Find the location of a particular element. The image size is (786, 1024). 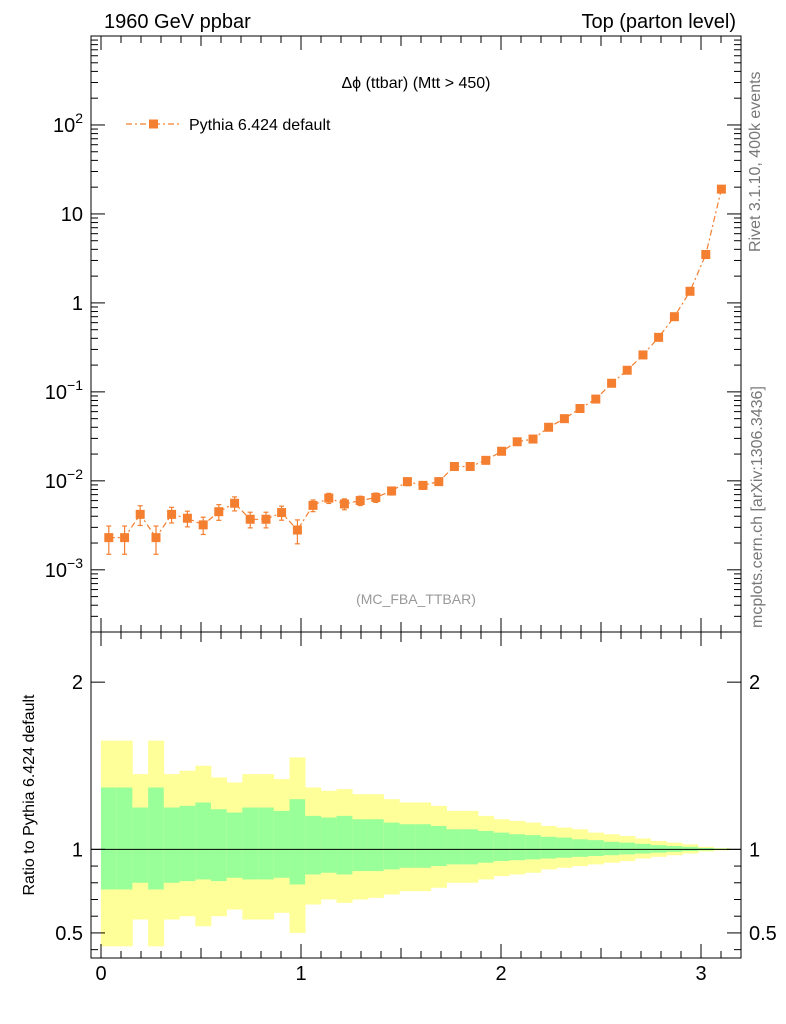

ratio-ytick-label-right: 0.5 is located at coordinates (763, 934).